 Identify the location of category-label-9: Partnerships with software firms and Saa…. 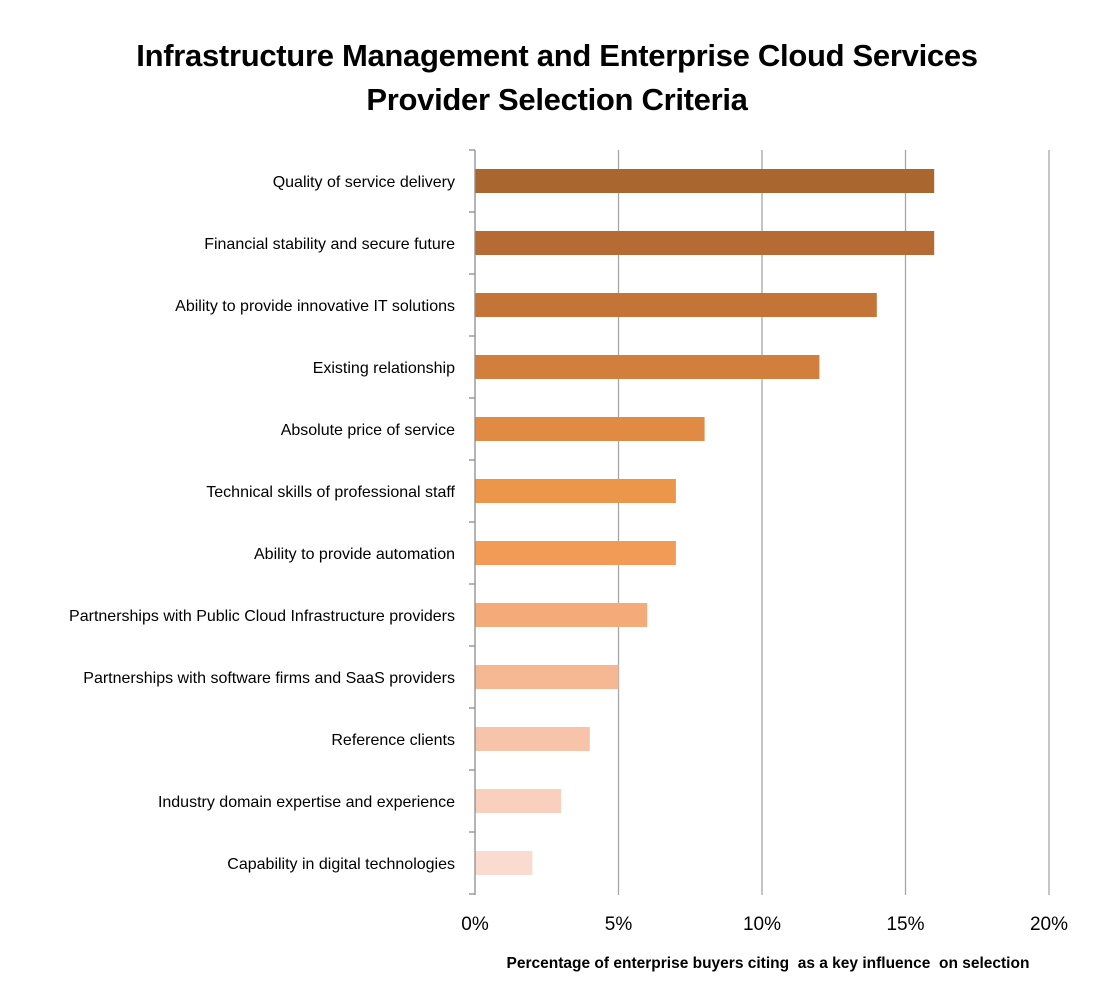
(269, 678).